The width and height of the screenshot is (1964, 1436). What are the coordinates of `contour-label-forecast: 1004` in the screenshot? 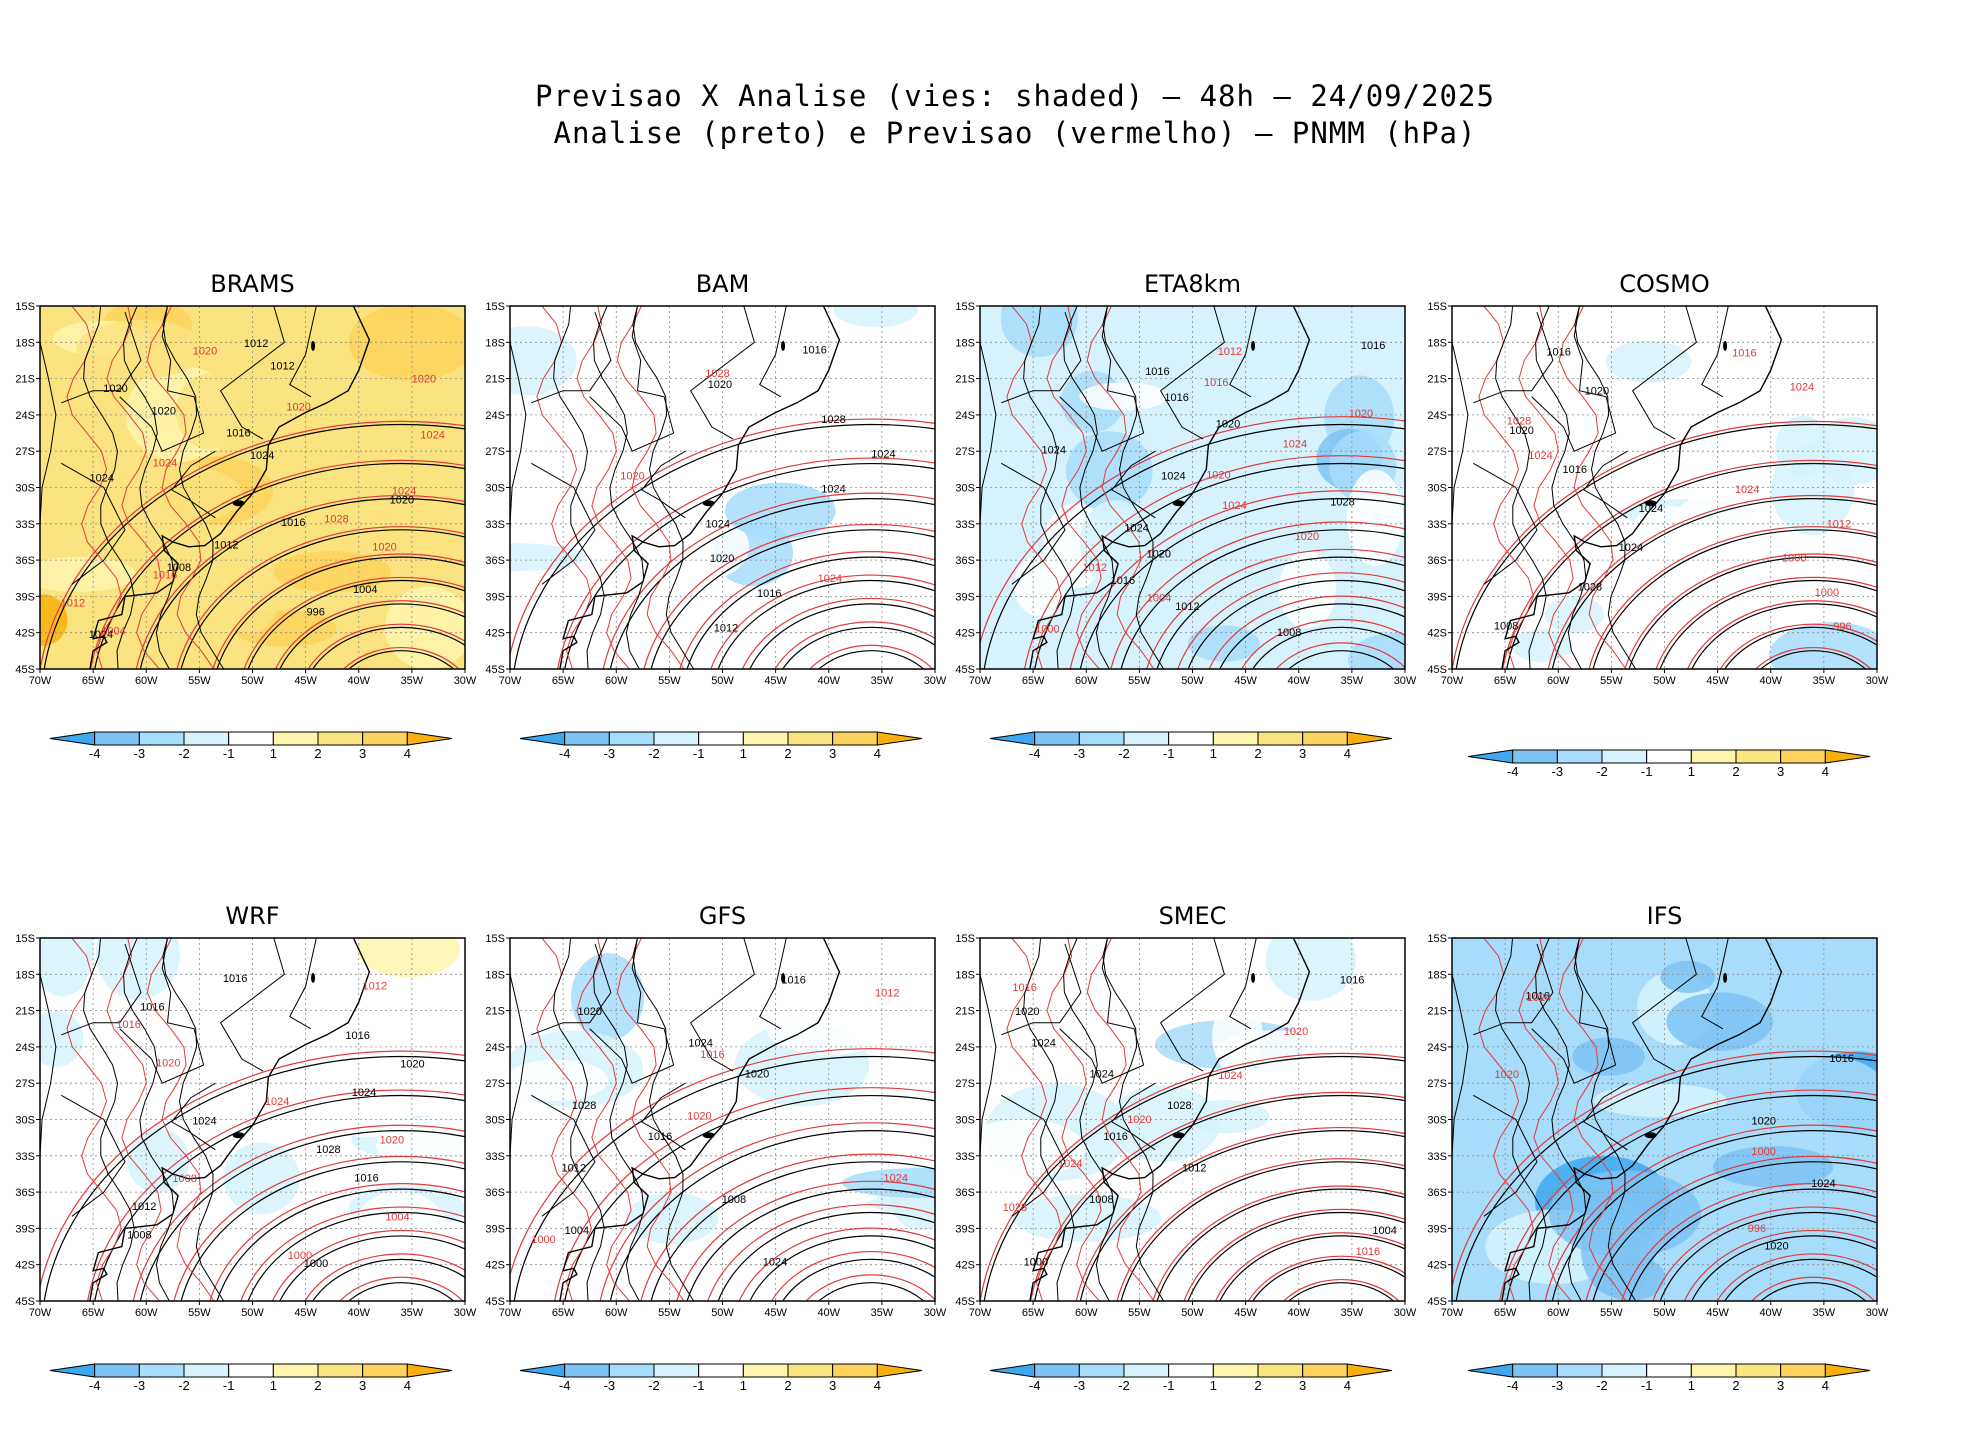 It's located at (1159, 599).